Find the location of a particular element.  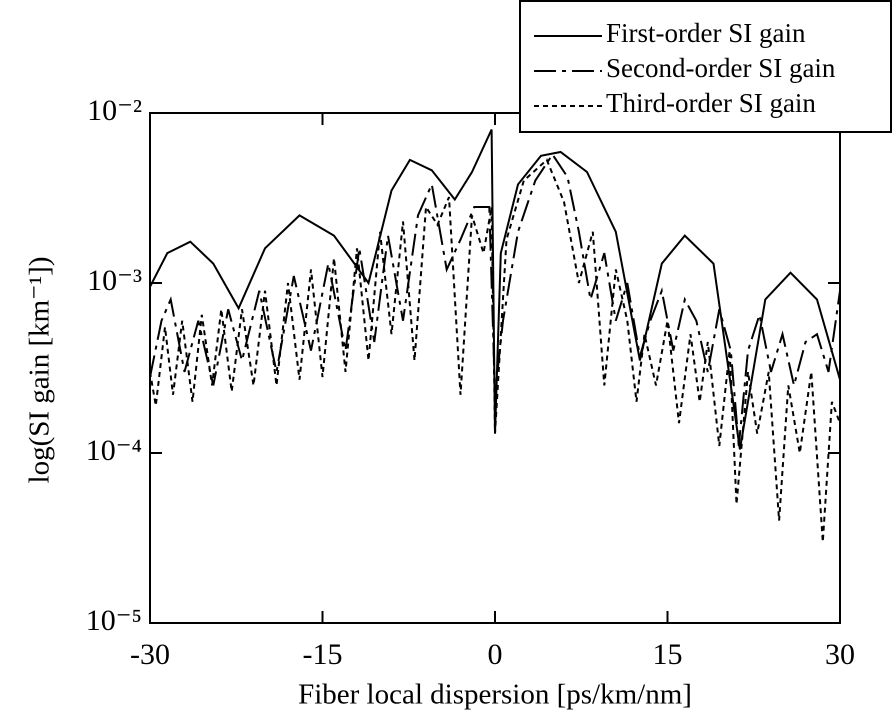

x-tick-label: -15 is located at coordinates (323, 654).